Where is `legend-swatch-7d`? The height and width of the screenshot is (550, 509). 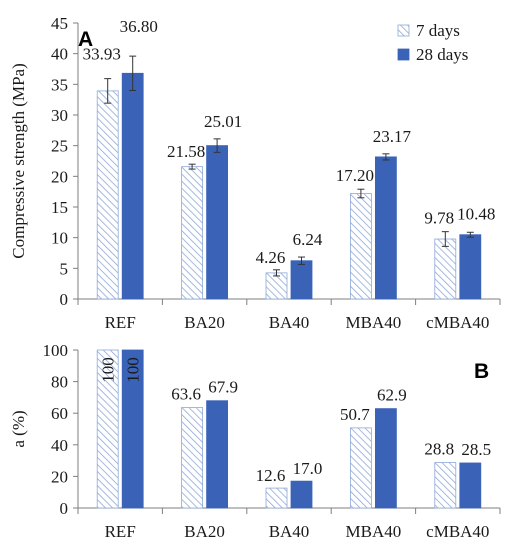 legend-swatch-7d is located at coordinates (403, 30).